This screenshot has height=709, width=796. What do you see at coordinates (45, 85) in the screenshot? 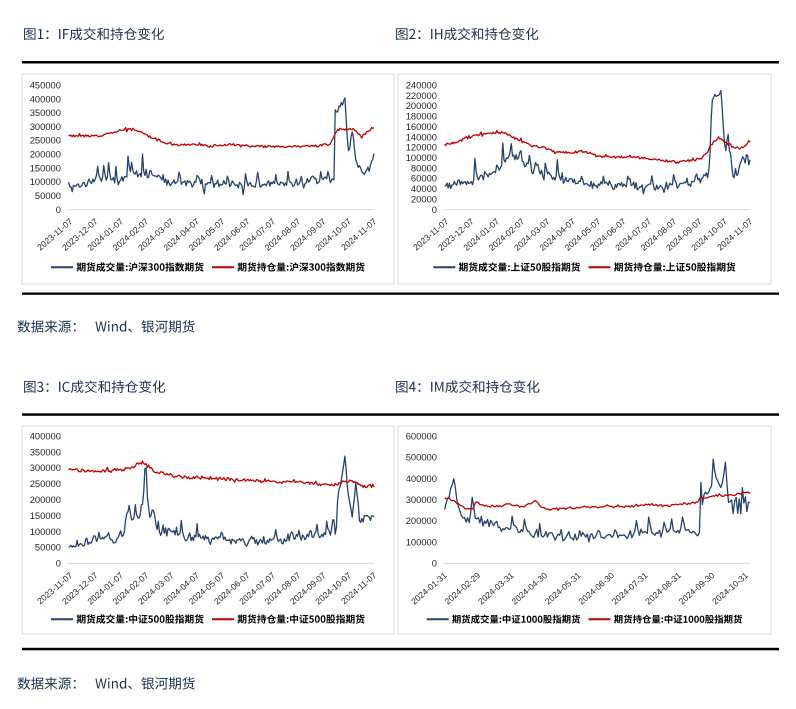
I see `svg-text: 450000` at bounding box center [45, 85].